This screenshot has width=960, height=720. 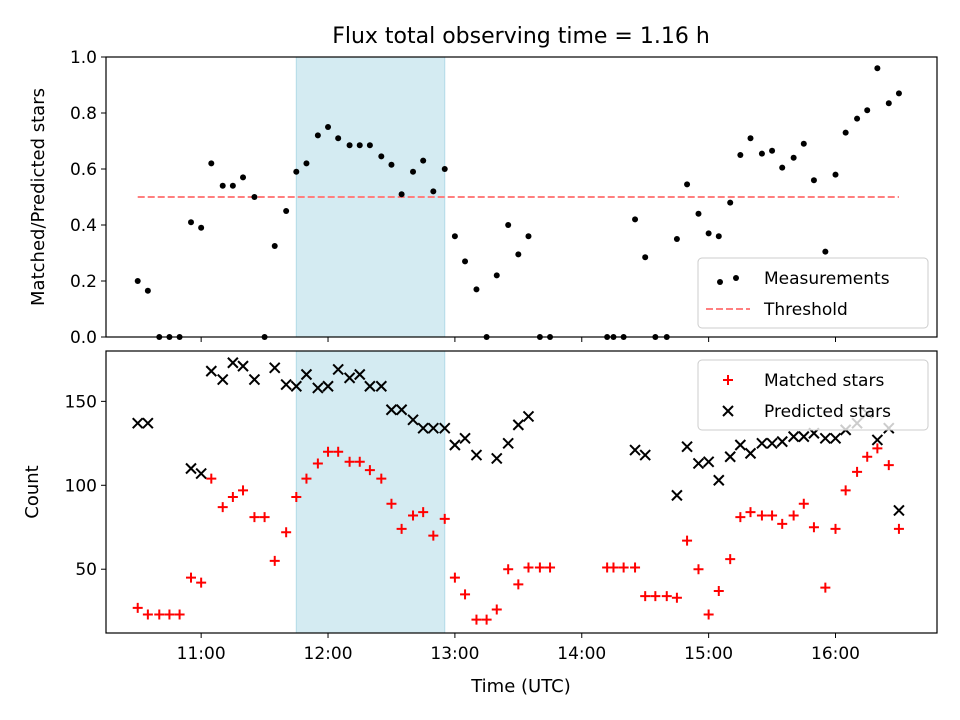 I want to click on y-tick-label: 0.4, so click(x=83, y=226).